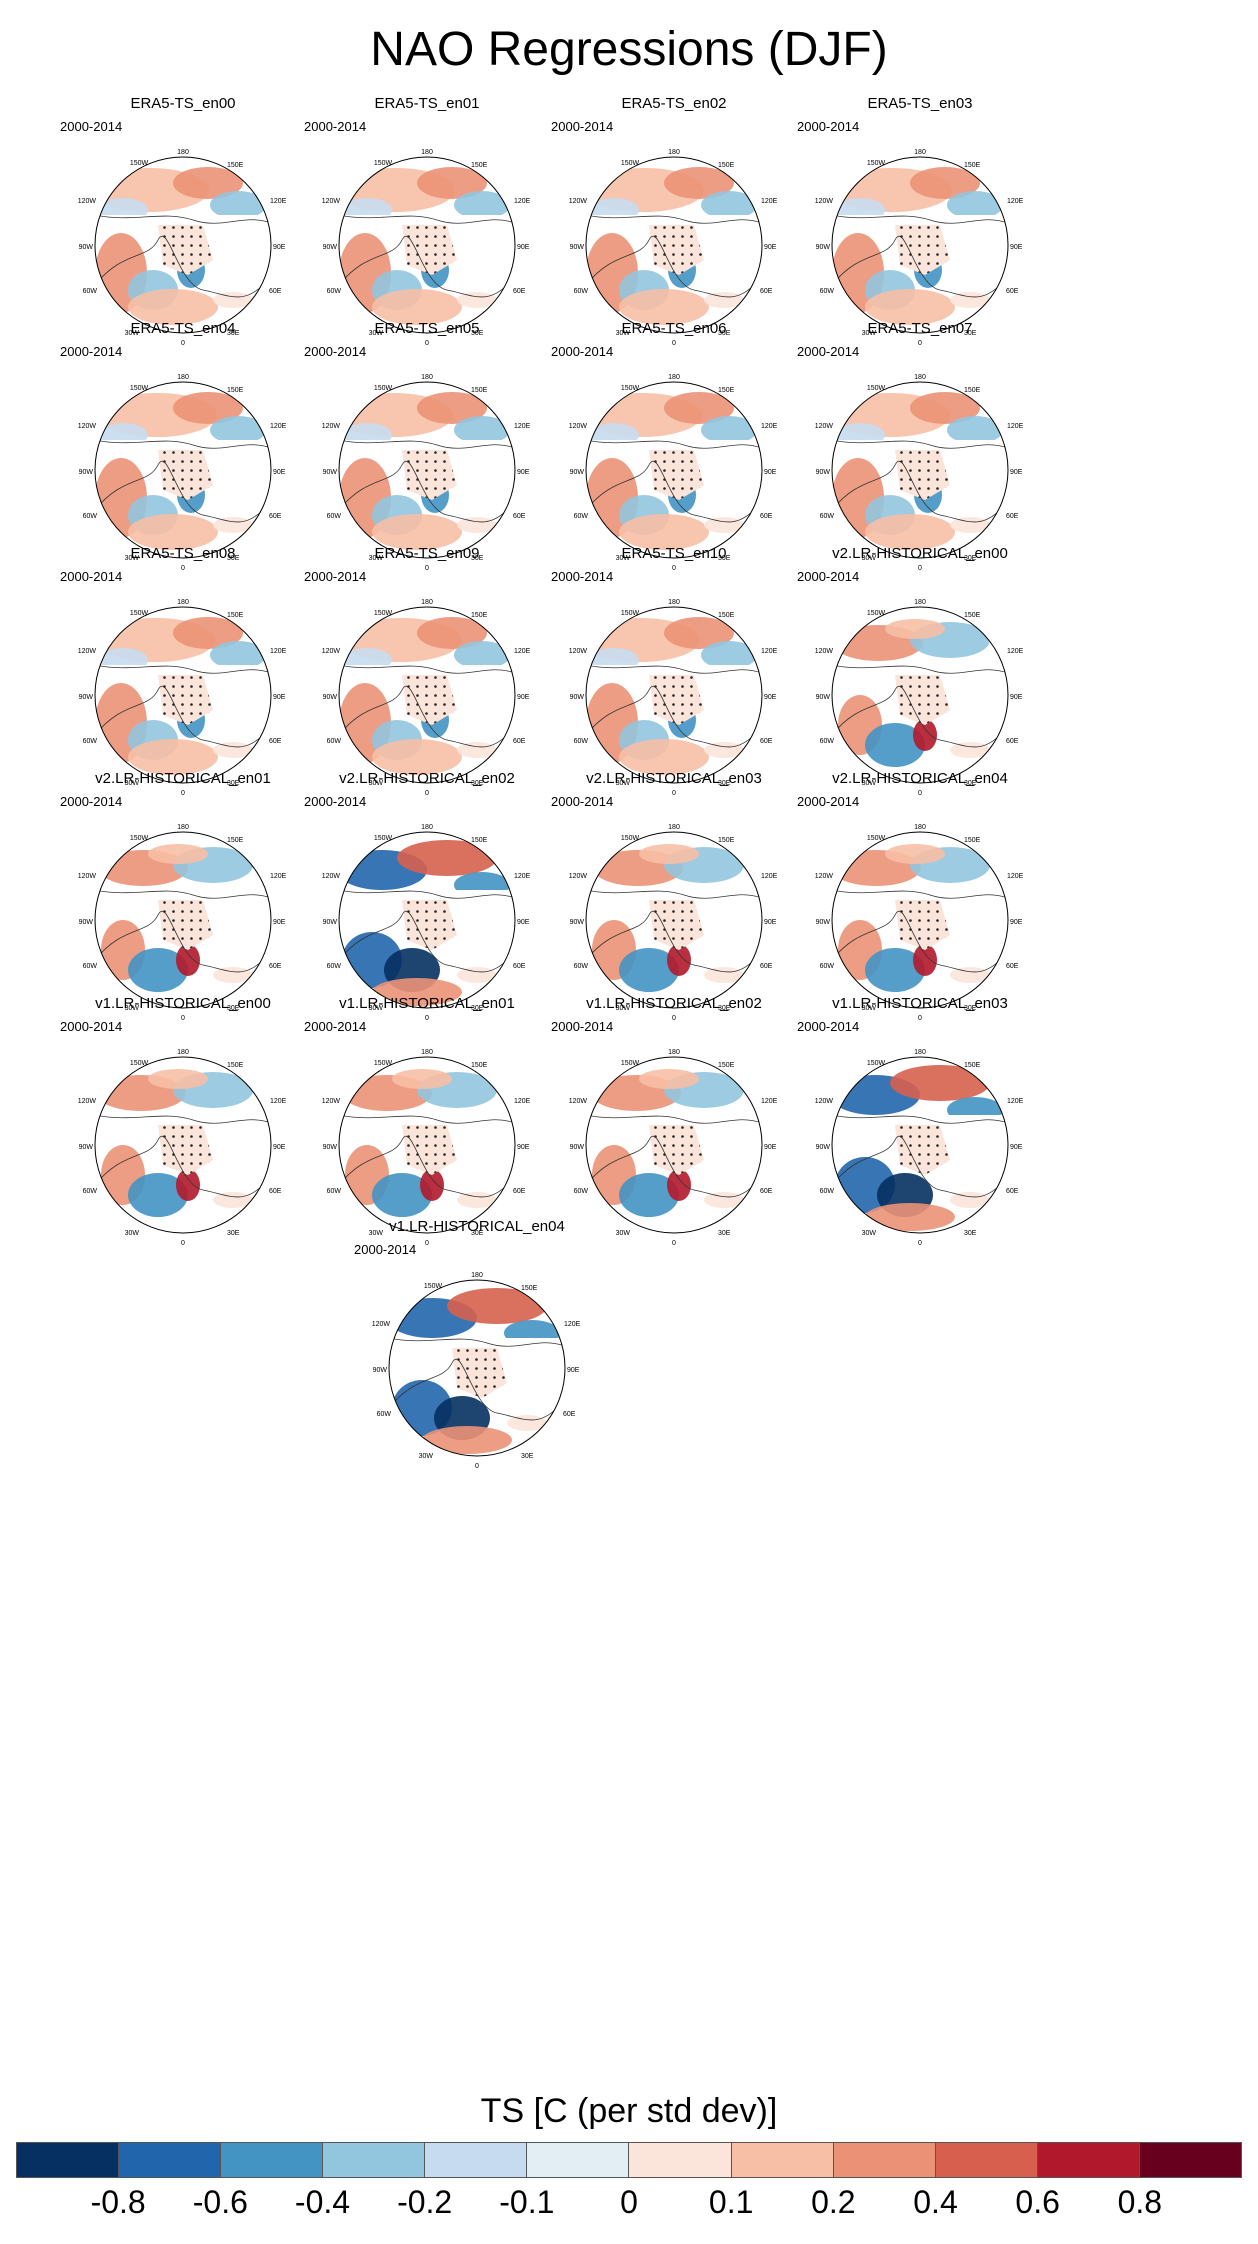 The height and width of the screenshot is (2244, 1258). I want to click on panel-title: v1.LR-HISTORICAL_en02, so click(674, 1003).